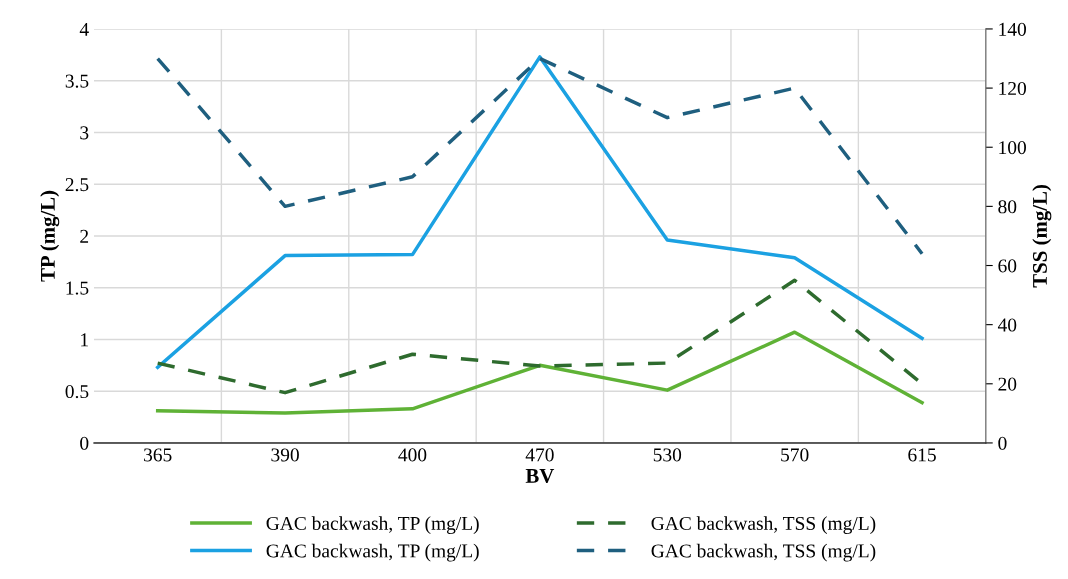 The width and height of the screenshot is (1068, 579). I want to click on y-tick-label: 4, so click(84, 29).